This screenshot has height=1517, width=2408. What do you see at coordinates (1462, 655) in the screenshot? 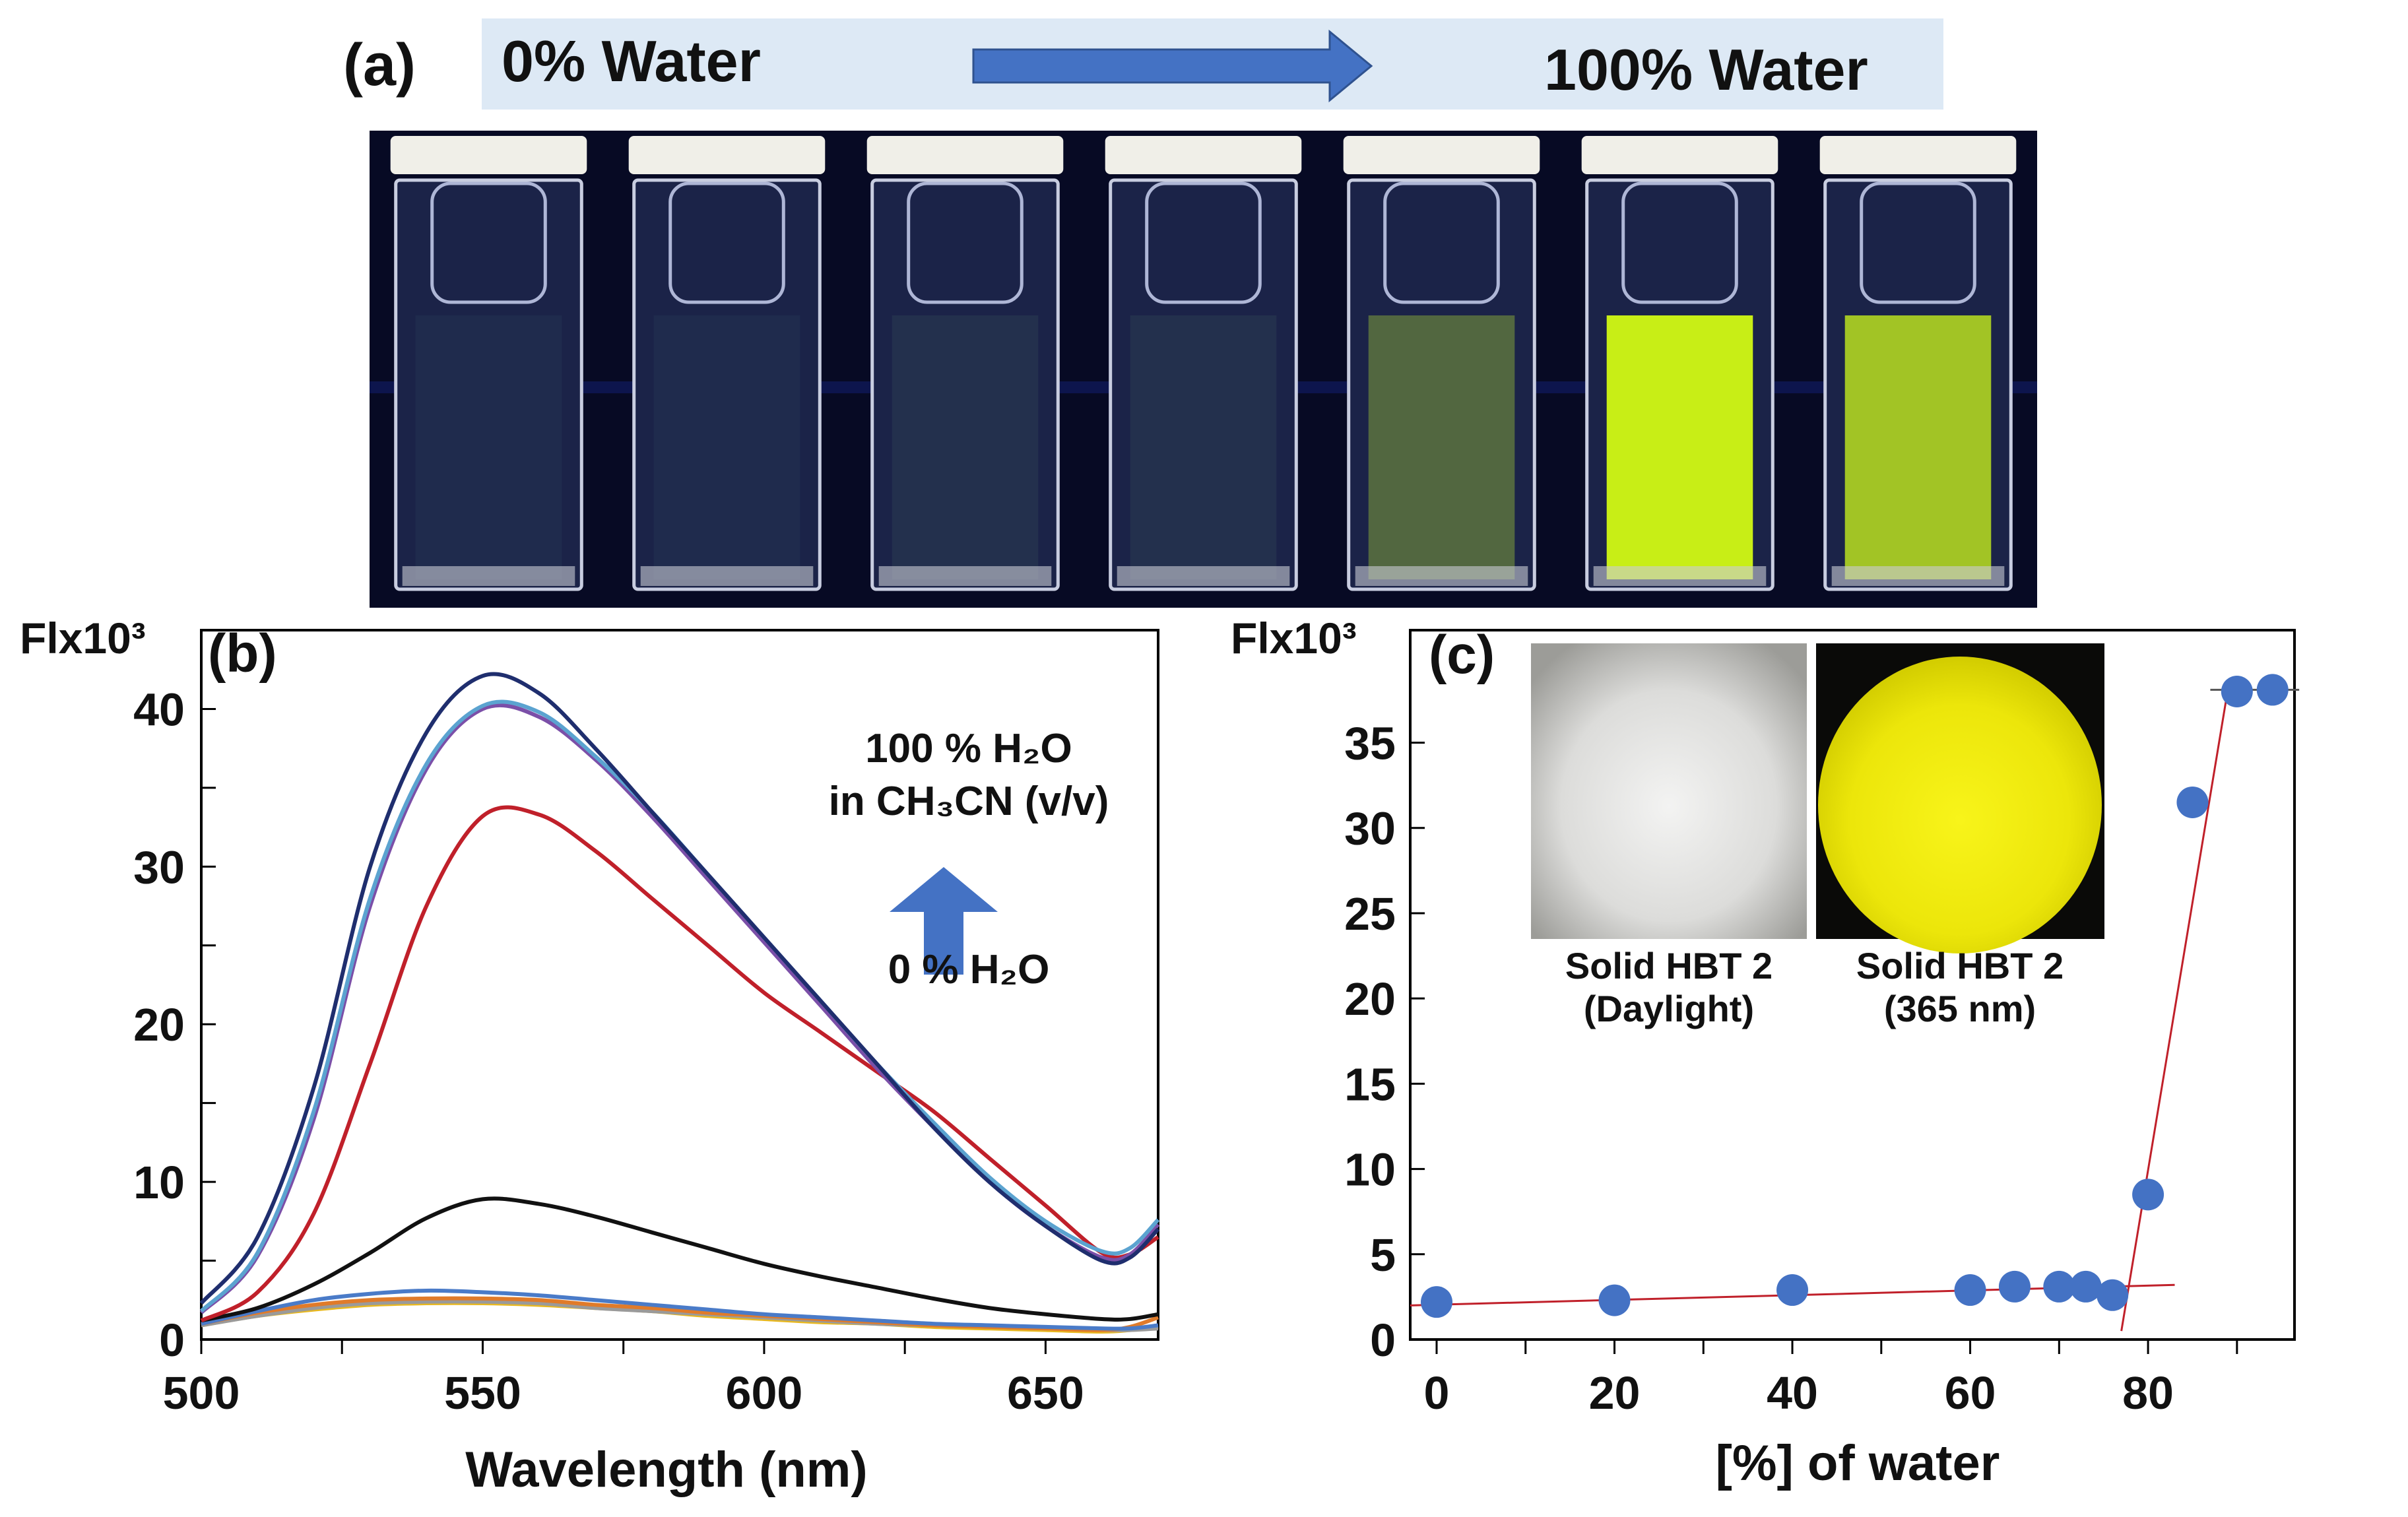
I see `panel-c-label: (c)` at bounding box center [1462, 655].